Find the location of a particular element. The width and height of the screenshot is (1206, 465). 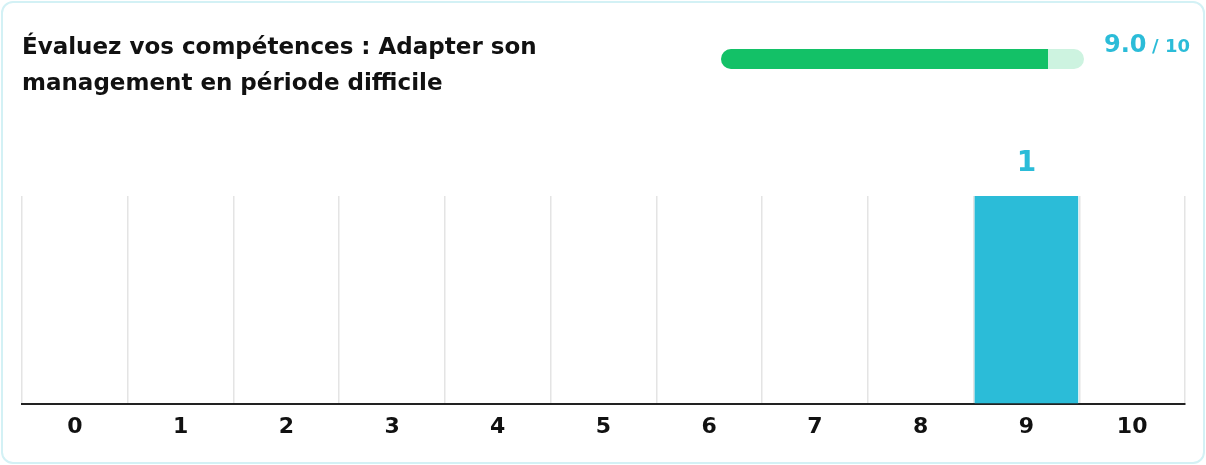

x-tick-label: 6 is located at coordinates (709, 425).